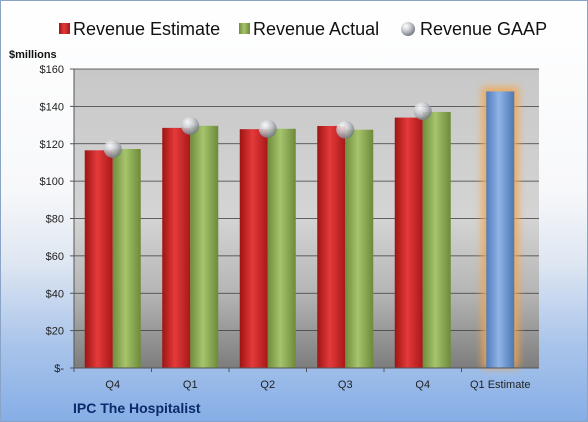  I want to click on legend-label-gaap: Revenue GAAP, so click(483, 29).